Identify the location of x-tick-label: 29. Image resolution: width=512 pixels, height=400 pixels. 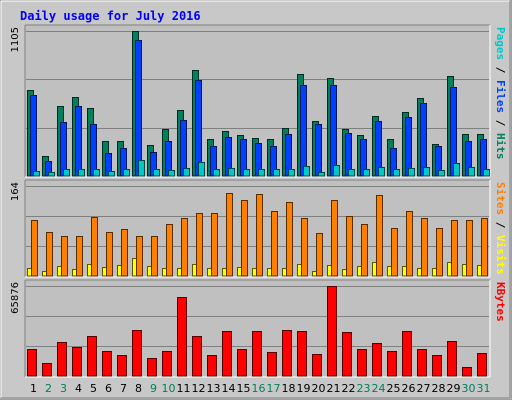
(454, 388).